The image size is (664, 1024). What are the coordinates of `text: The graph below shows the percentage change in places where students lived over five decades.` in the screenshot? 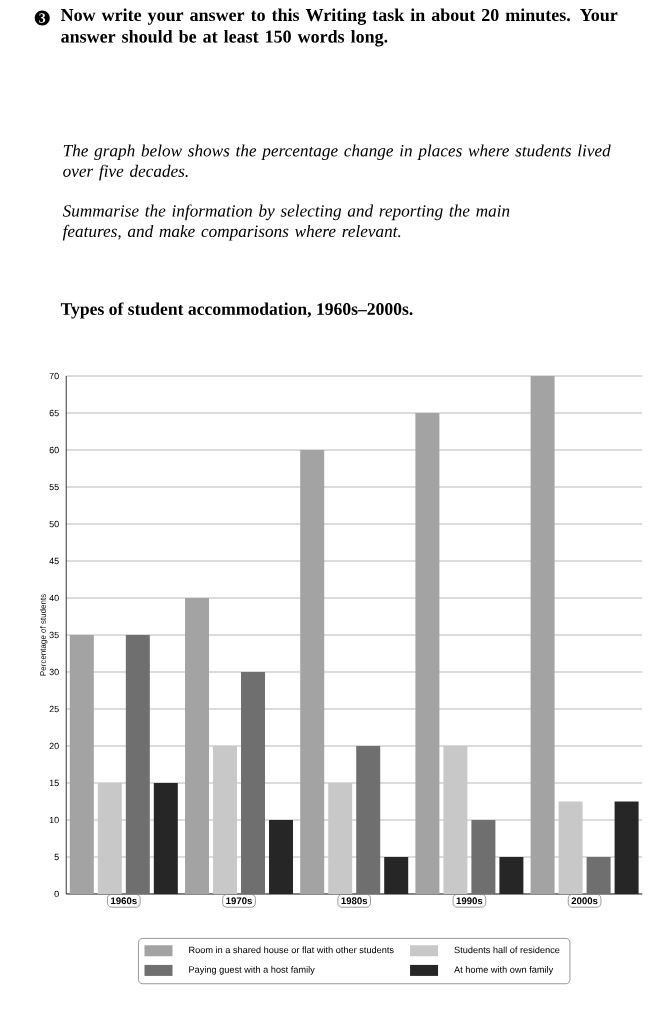 It's located at (337, 162).